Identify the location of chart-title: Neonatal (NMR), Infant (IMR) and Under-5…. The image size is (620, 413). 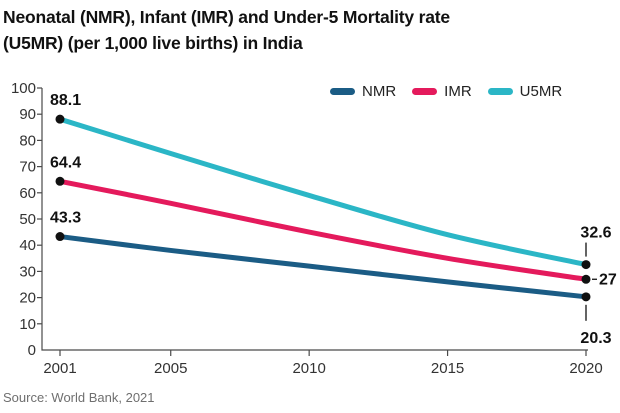
(308, 30).